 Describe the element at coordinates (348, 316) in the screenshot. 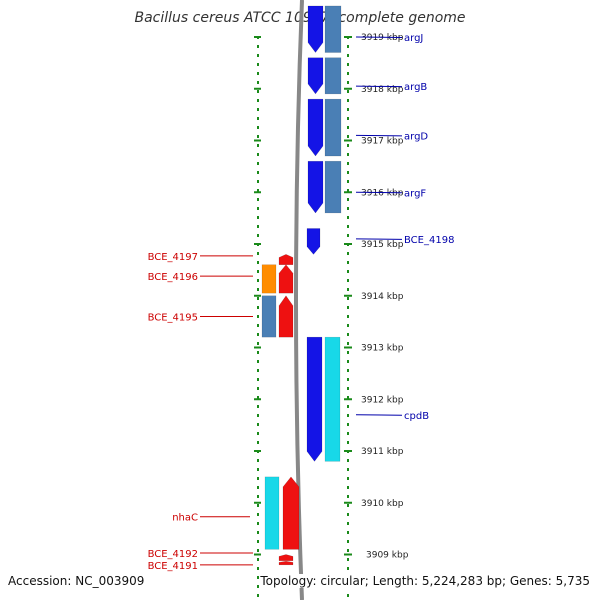

I see `right-dotted-ruler` at that location.